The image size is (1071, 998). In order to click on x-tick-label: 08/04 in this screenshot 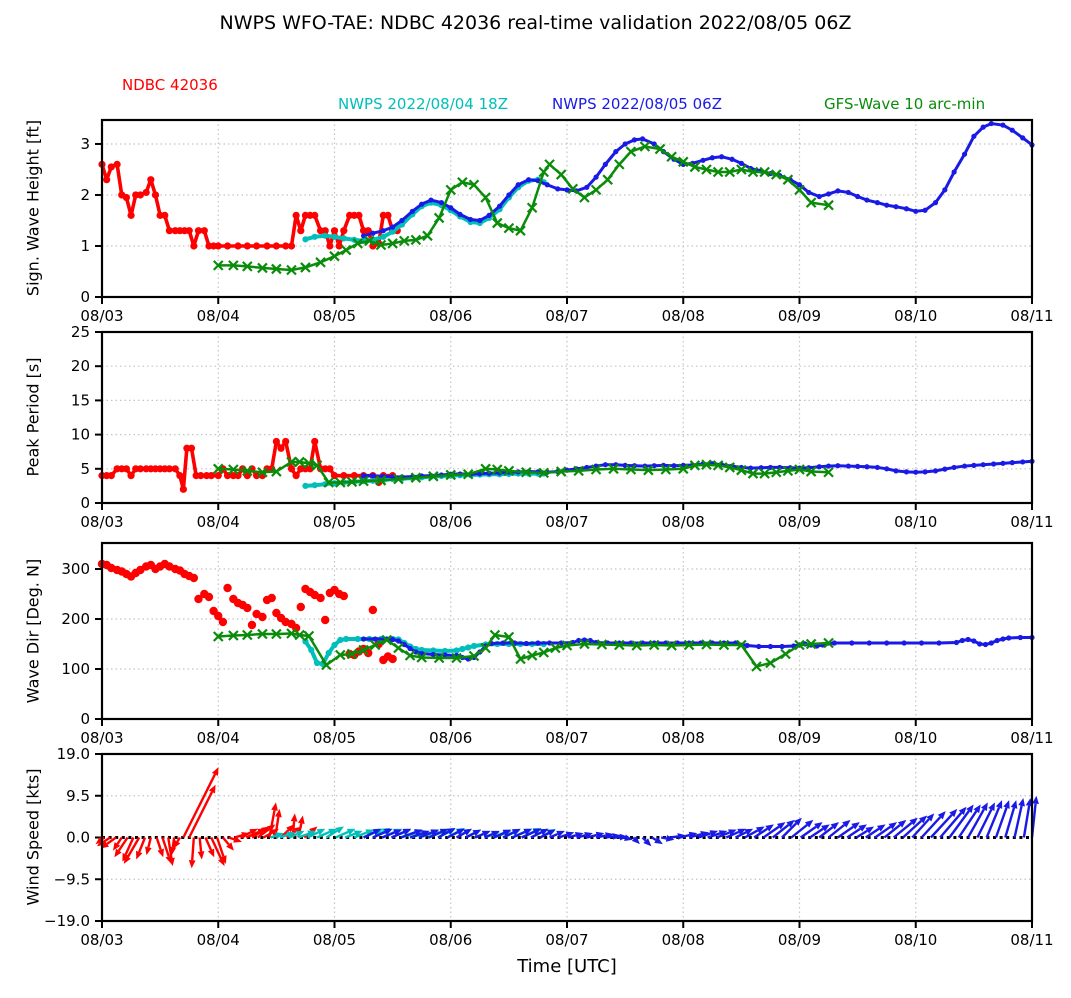, I will do `click(218, 522)`.